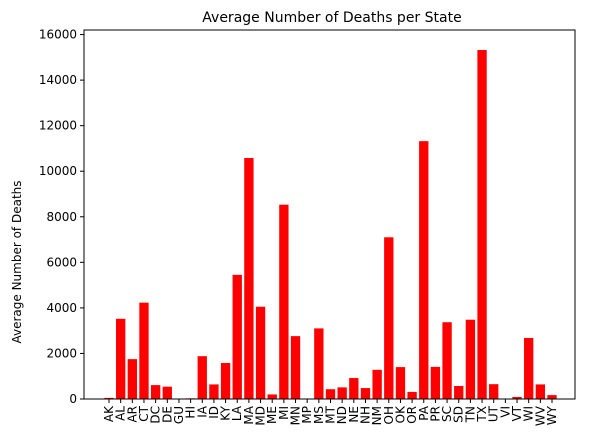 Image resolution: width=589 pixels, height=442 pixels. I want to click on x-tick-label: MD, so click(261, 416).